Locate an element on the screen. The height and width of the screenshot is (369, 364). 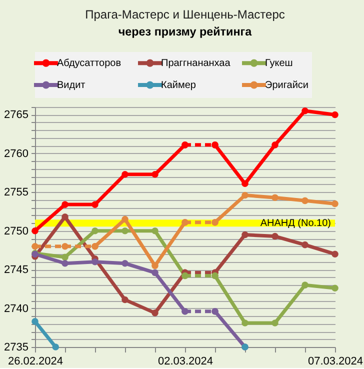
y-tick-label: 2735 is located at coordinates (16, 348).